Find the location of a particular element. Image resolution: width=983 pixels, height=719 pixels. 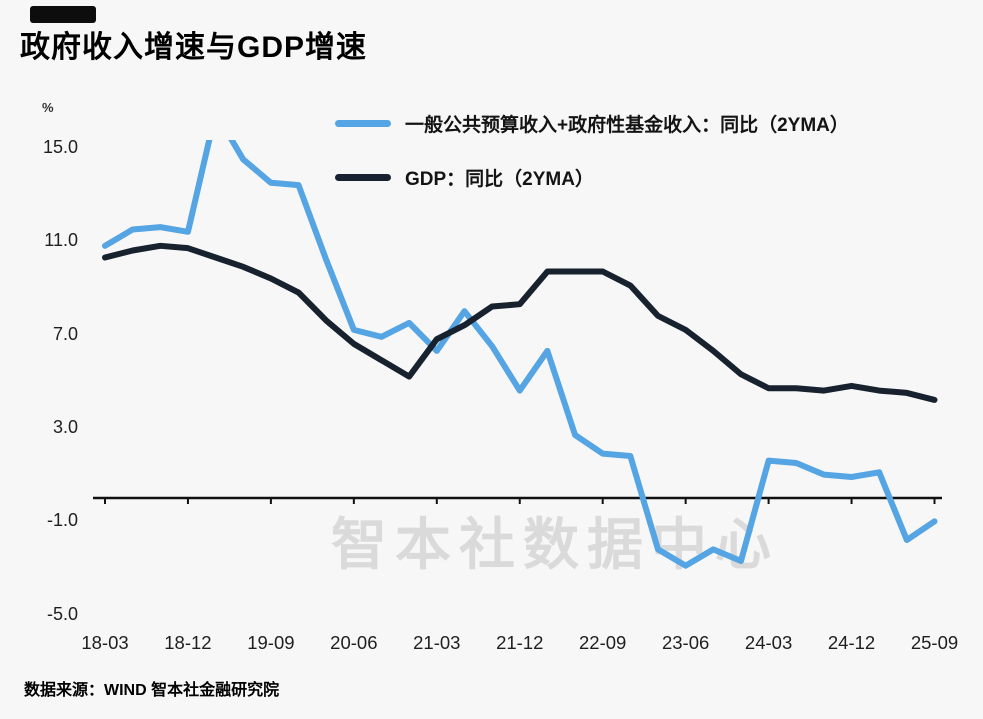

y-axis-label: 7.0 is located at coordinates (65, 333).